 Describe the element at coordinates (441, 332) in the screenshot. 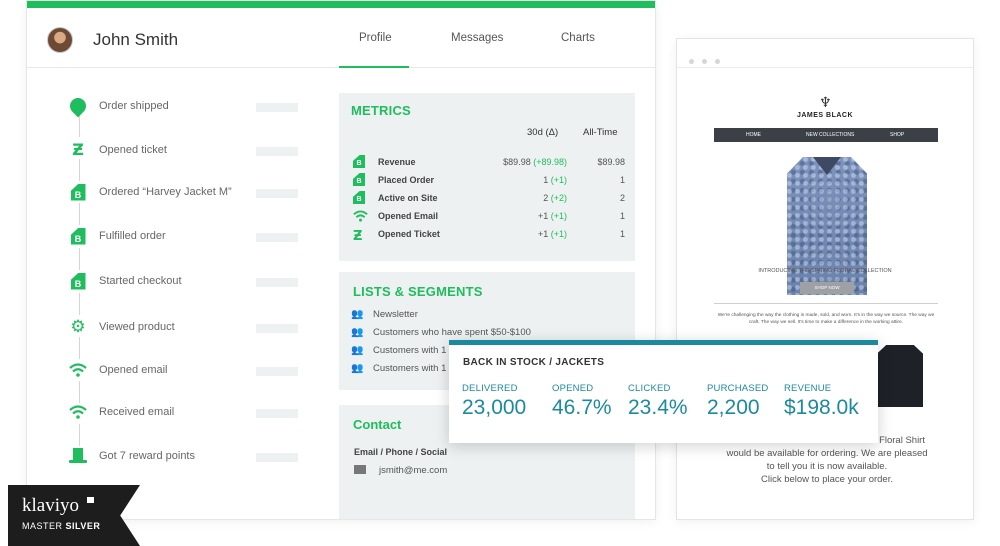

I see `list-item: 👥 Customers who have spent $50-$100` at that location.